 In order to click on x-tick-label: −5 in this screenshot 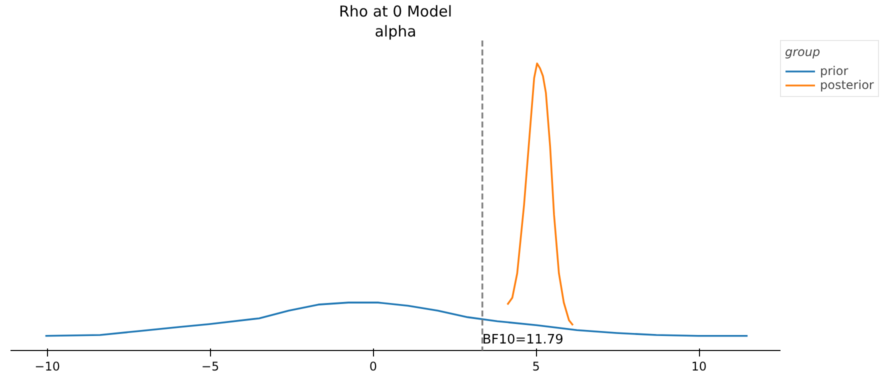, I will do `click(210, 367)`.